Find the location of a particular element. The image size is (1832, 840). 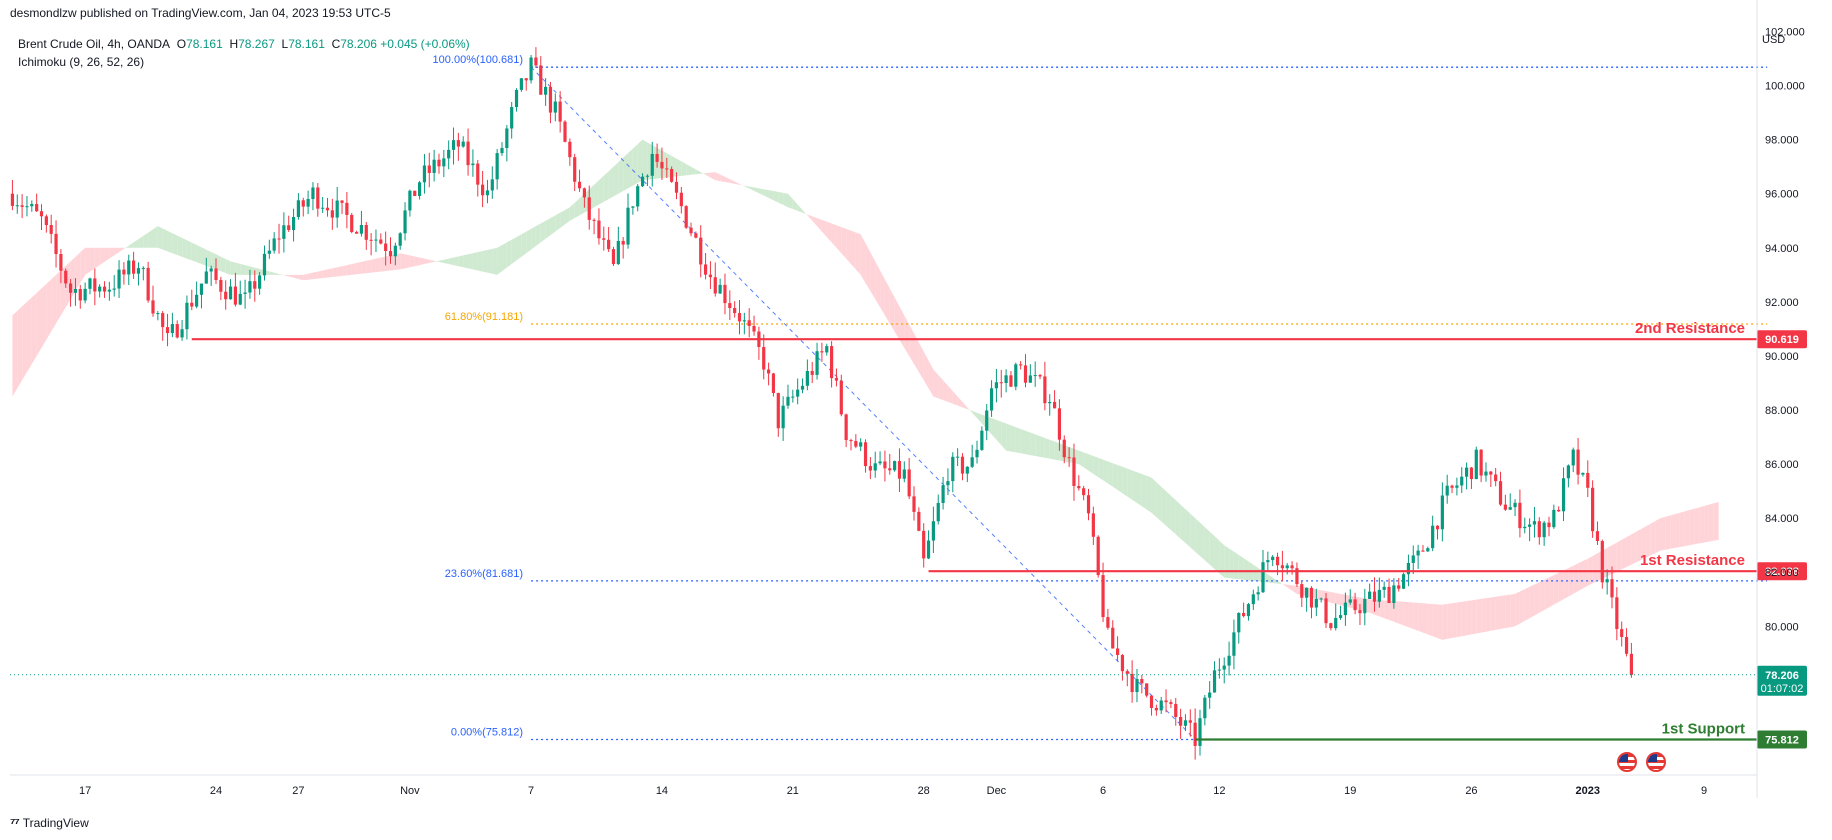

y-tick-label: 94.000 is located at coordinates (1782, 249).